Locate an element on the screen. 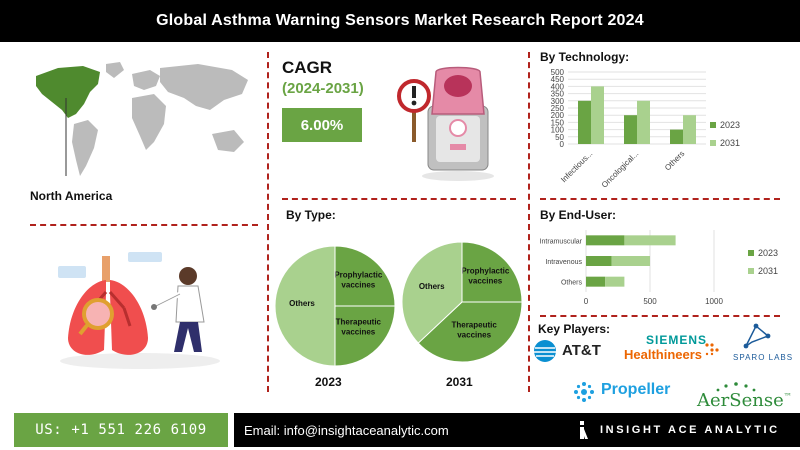 The height and width of the screenshot is (450, 800). tech-ytick-5: 250 is located at coordinates (558, 108).